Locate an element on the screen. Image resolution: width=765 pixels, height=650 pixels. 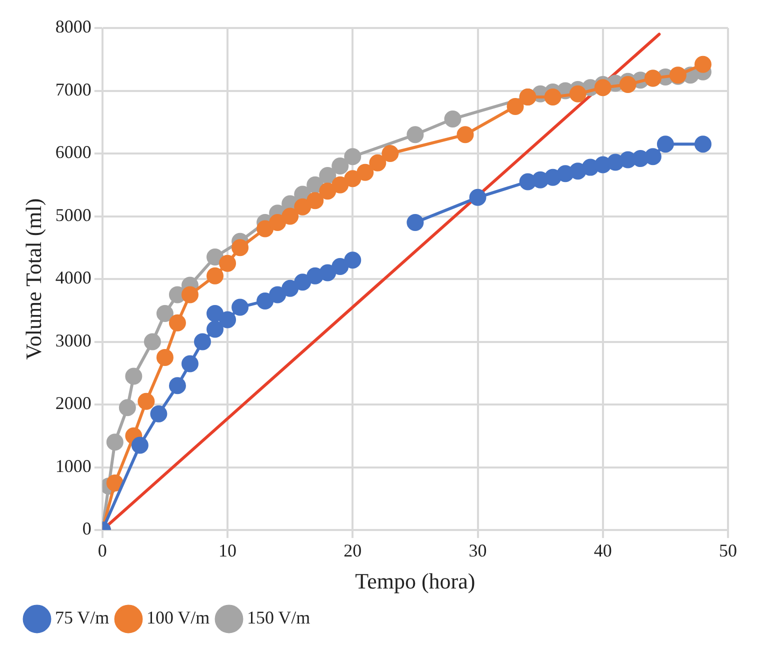
y-tick-label: 1000 is located at coordinates (73, 466).